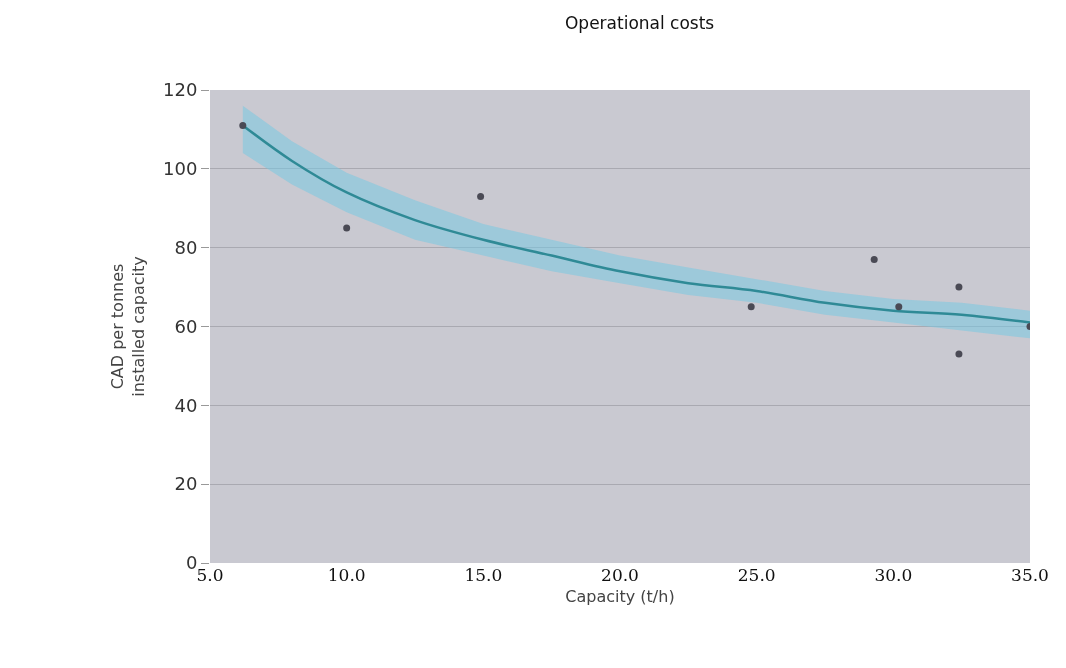  I want to click on x-tick-label: 20.0, so click(620, 575).